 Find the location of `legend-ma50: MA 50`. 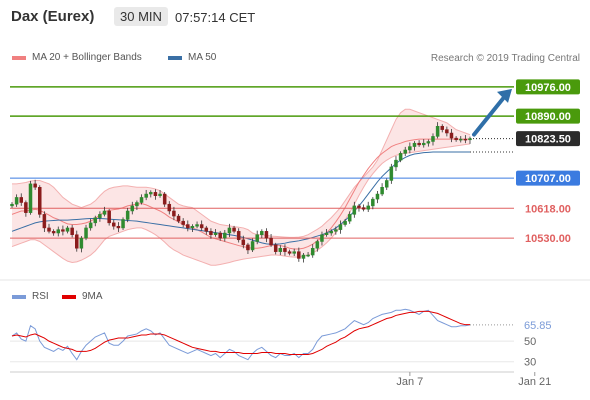

legend-ma50: MA 50 is located at coordinates (192, 57).